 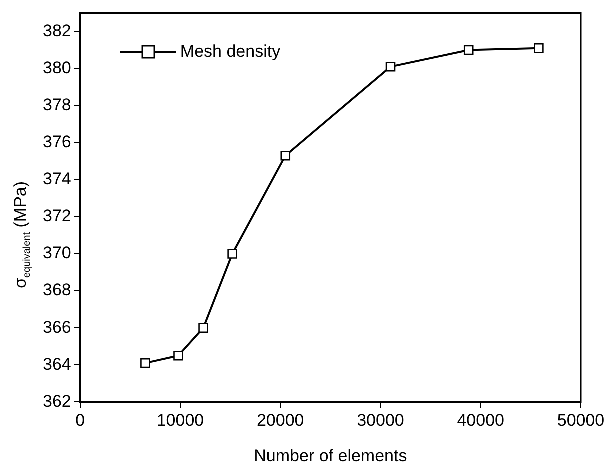 What do you see at coordinates (380, 420) in the screenshot?
I see `x-tick-label: 30000` at bounding box center [380, 420].